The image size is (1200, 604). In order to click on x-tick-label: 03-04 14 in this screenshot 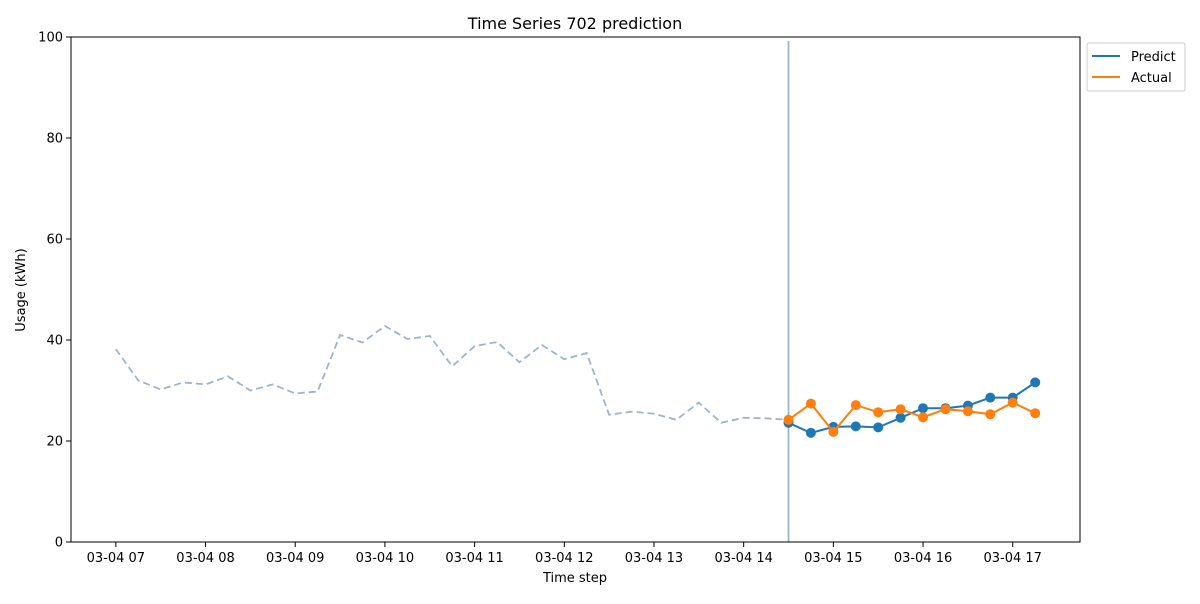, I will do `click(743, 558)`.